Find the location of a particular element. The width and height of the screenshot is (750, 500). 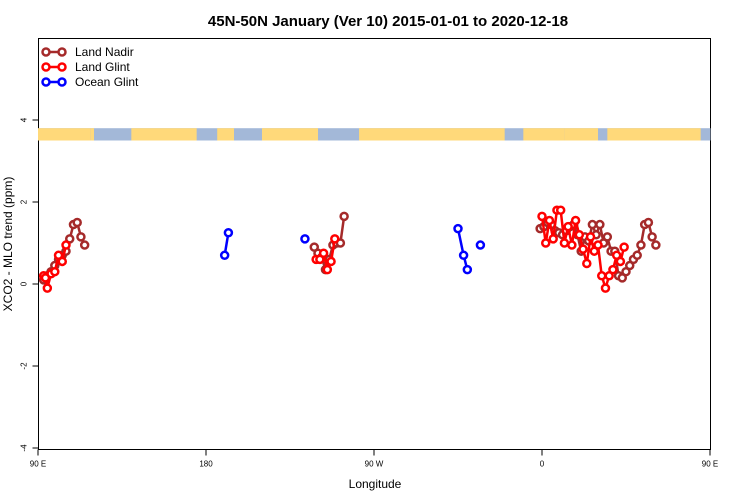

x-axis-label: Longitude is located at coordinates (375, 484).